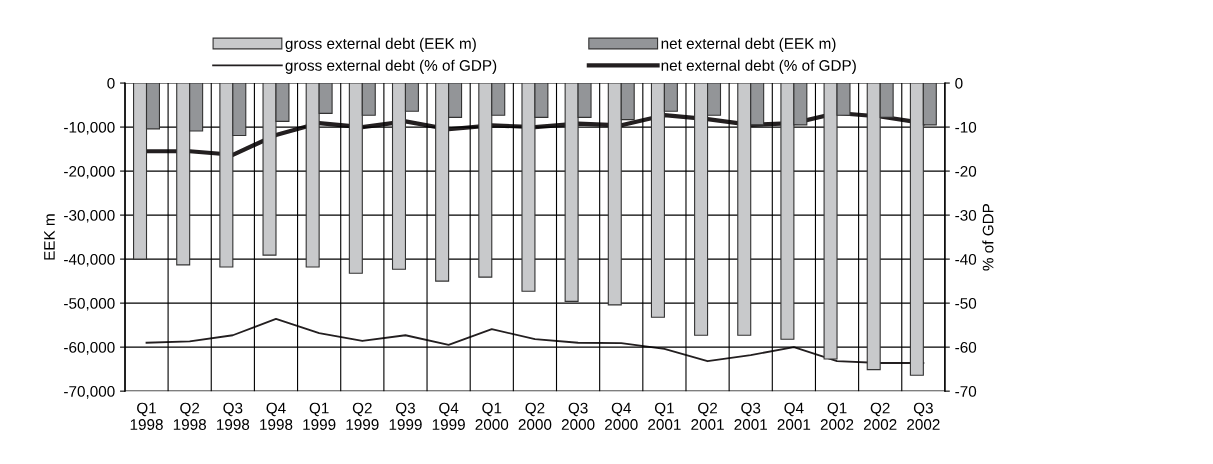  I want to click on x-tick-label: Q4 1999, so click(448, 416).